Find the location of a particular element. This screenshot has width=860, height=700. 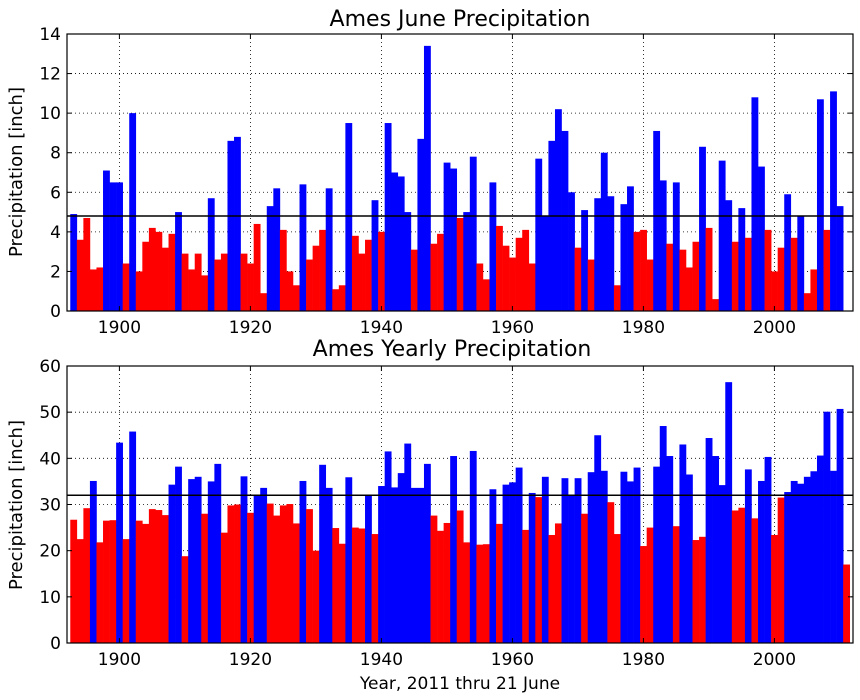

bar-1945 is located at coordinates (414, 280).